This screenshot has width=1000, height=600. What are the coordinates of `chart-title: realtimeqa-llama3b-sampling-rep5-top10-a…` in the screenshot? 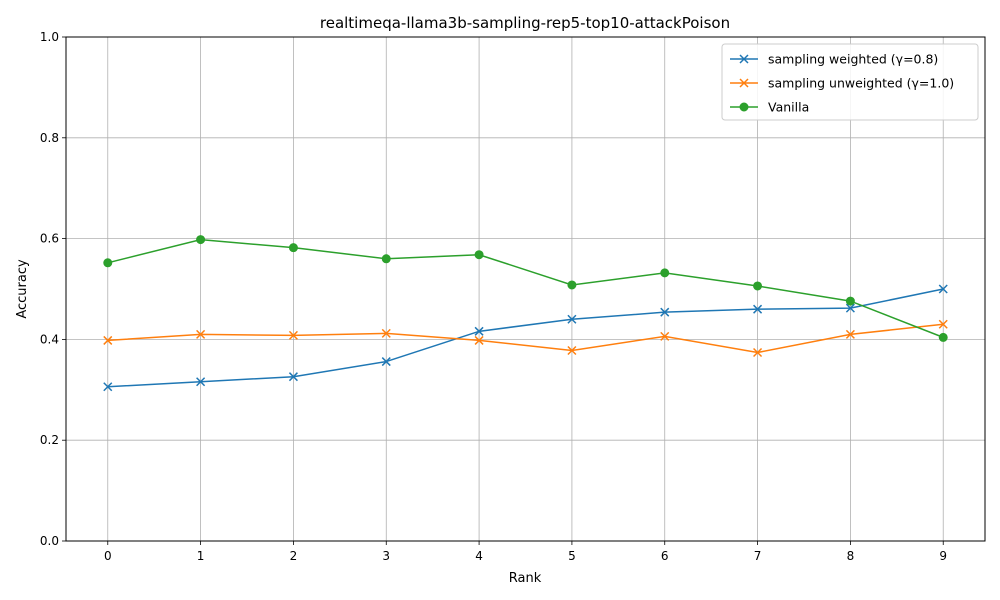 It's located at (525, 23).